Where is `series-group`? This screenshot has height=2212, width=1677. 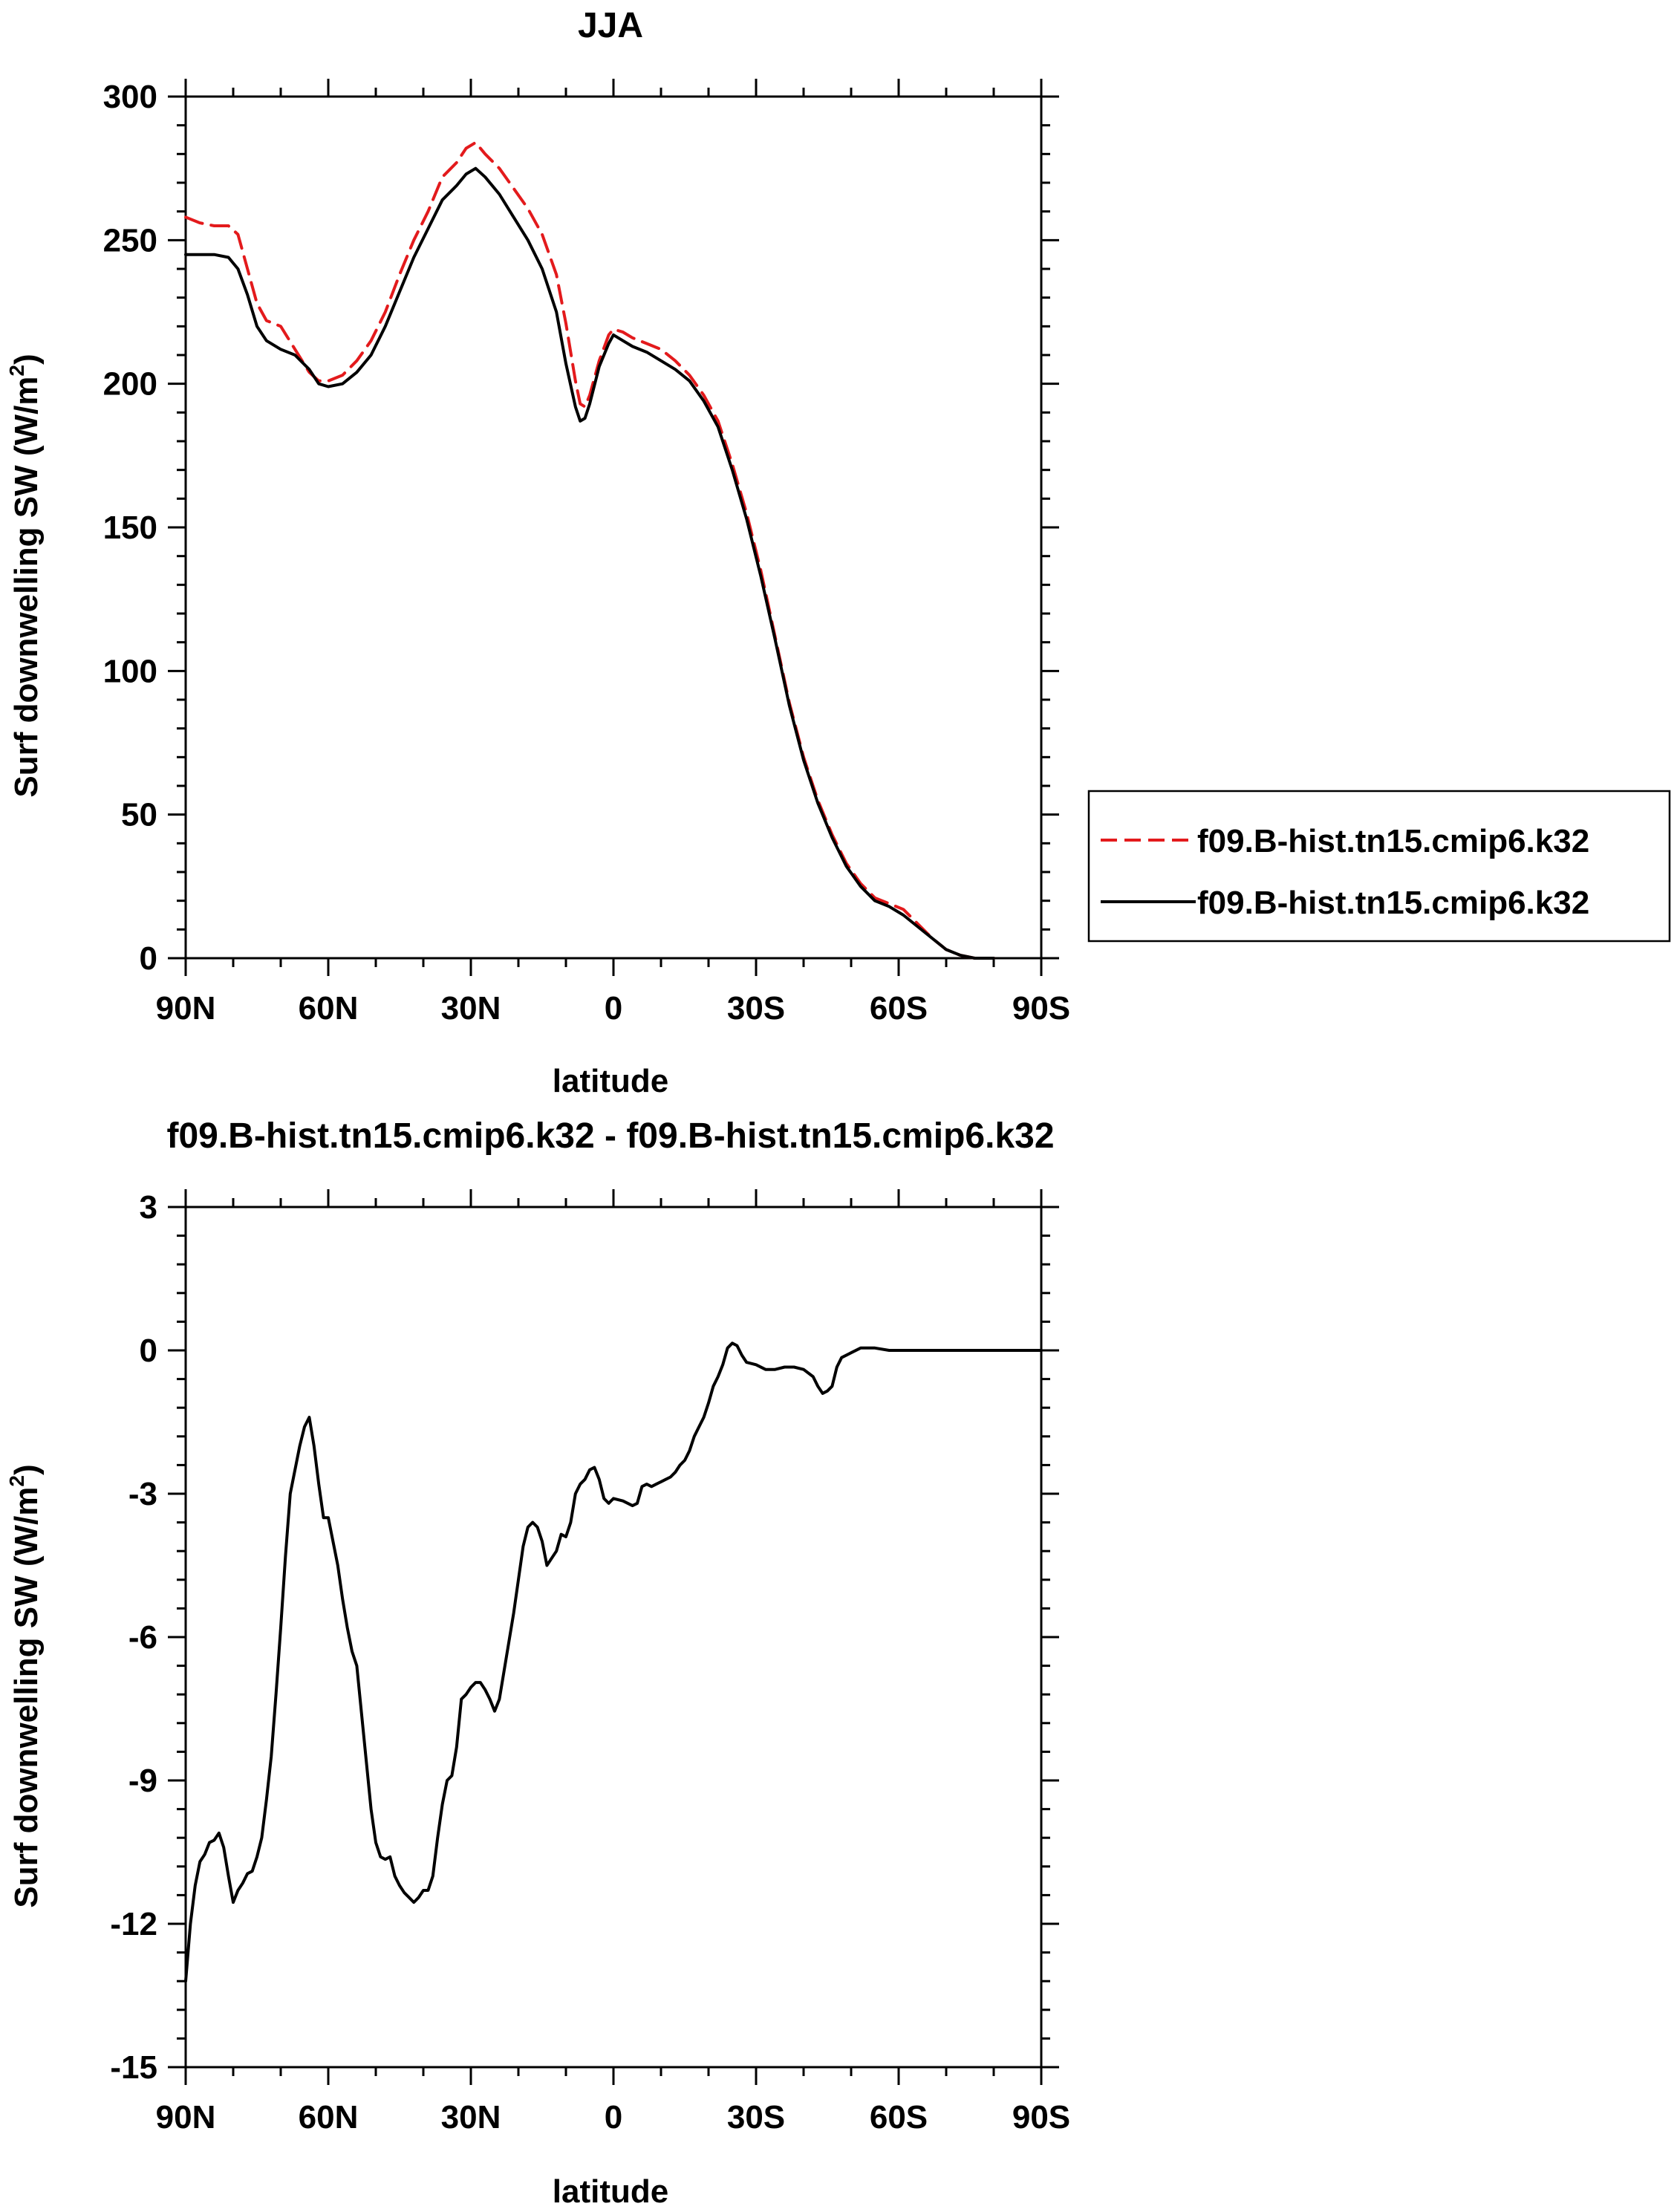 series-group is located at coordinates (613, 1662).